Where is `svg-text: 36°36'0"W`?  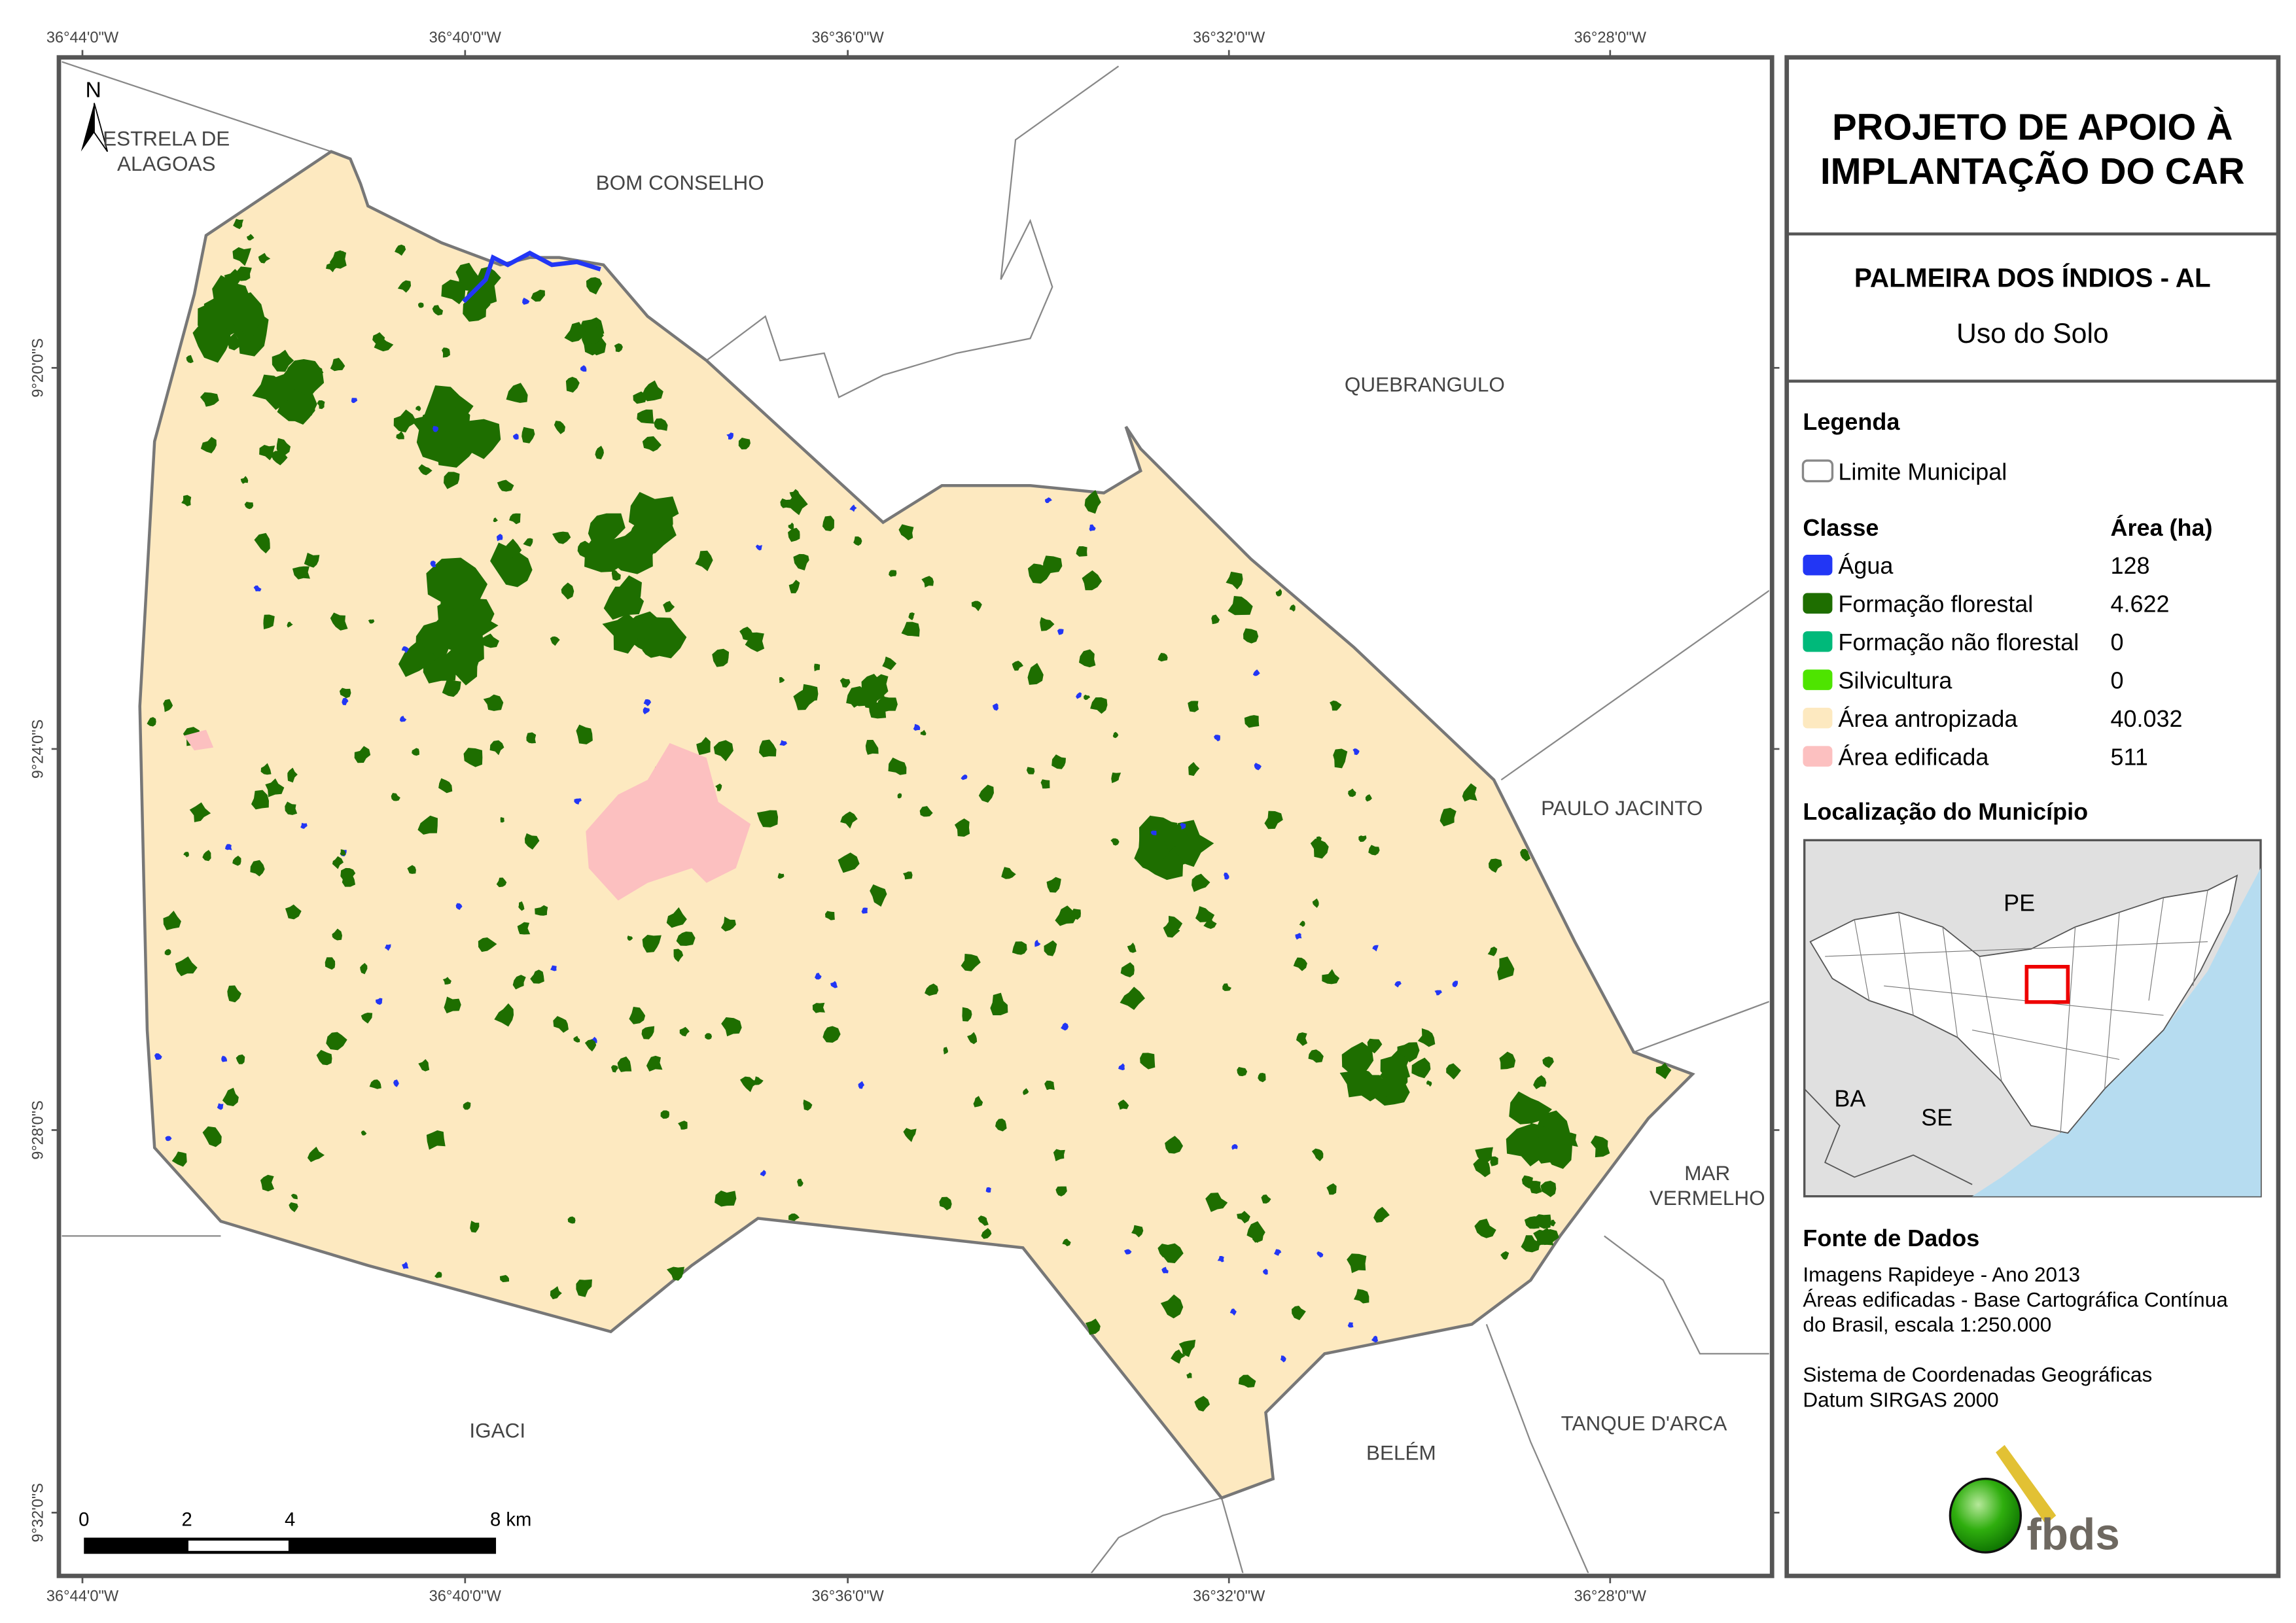
svg-text: 36°36'0"W is located at coordinates (849, 1597).